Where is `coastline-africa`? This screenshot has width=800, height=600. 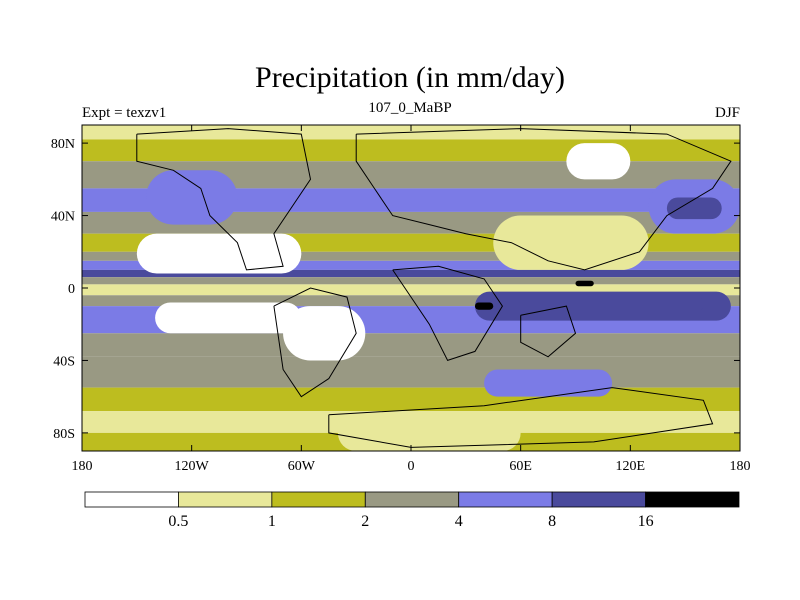
coastline-africa is located at coordinates (447, 313).